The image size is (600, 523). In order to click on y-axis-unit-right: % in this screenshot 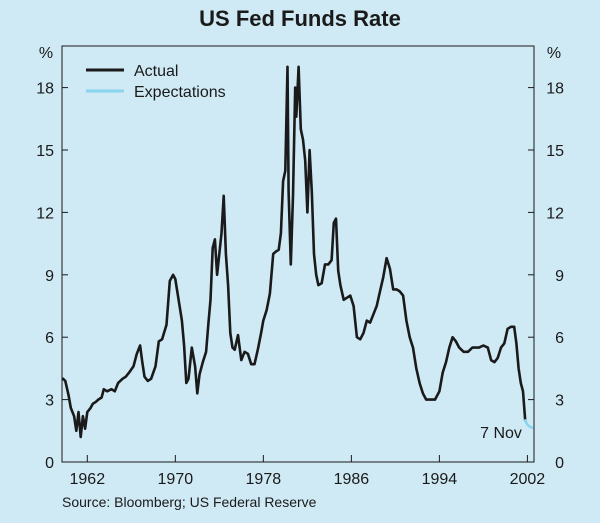, I will do `click(554, 53)`.